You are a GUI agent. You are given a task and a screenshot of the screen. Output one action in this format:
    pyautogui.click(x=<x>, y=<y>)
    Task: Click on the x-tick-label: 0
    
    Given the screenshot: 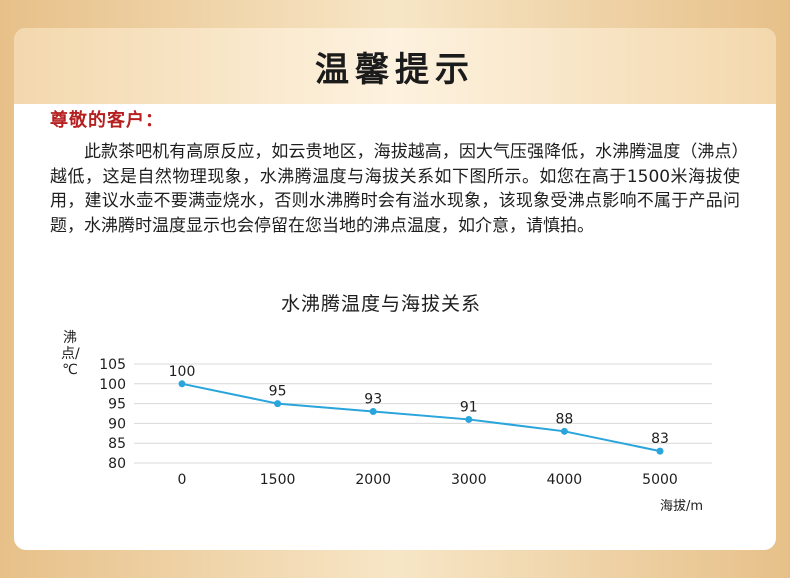 What is the action you would take?
    pyautogui.click(x=182, y=480)
    